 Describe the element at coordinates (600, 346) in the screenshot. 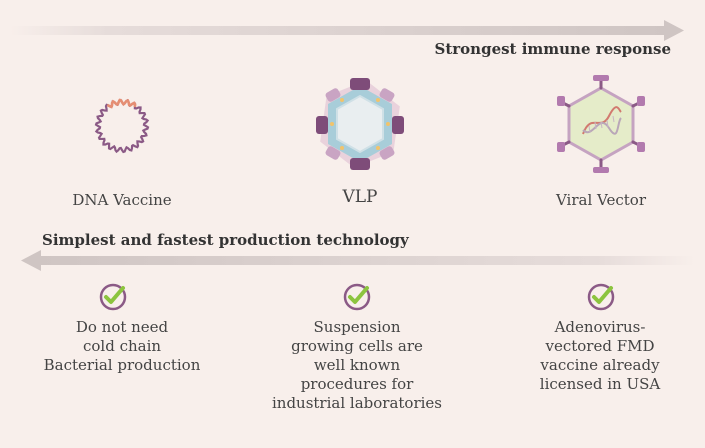

I see `advantage-line: vectored FMD` at that location.